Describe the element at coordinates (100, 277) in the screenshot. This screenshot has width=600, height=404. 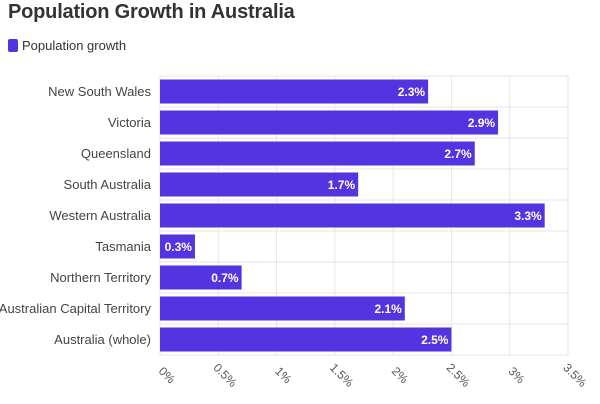
I see `category-label: Northern Territory` at that location.